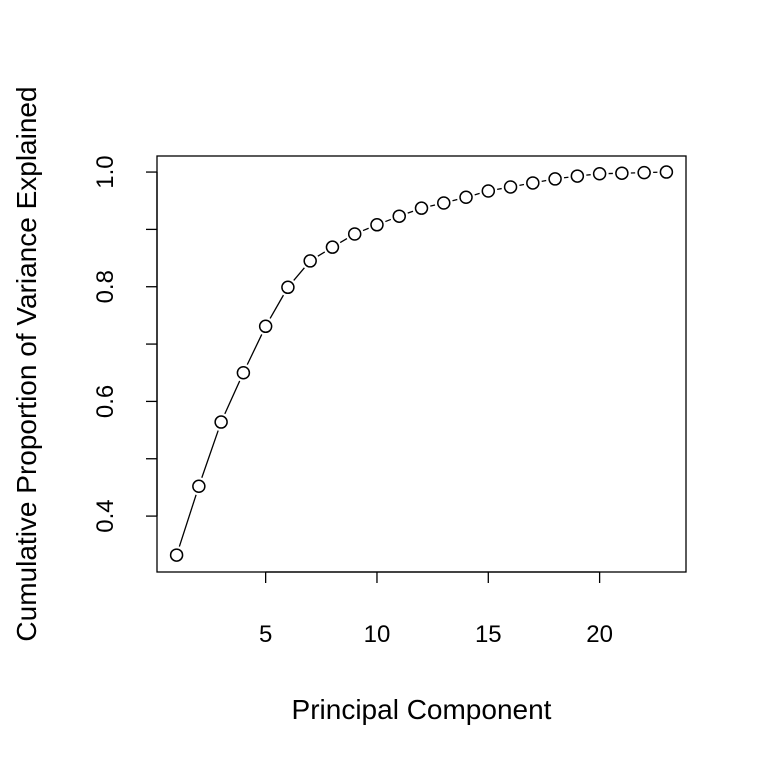 The image size is (768, 773). Describe the element at coordinates (436, 610) in the screenshot. I see `x-axis: 5 10 15 20` at that location.